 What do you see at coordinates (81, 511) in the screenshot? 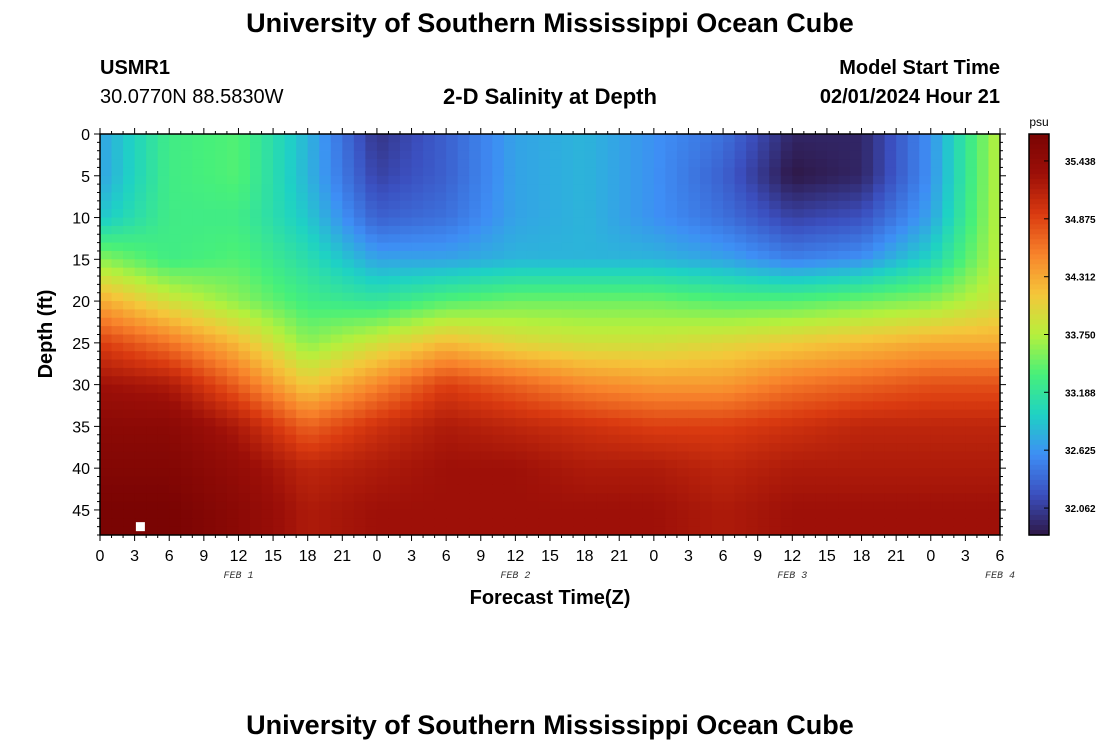
I see `y-tick-label: 45` at bounding box center [81, 511].